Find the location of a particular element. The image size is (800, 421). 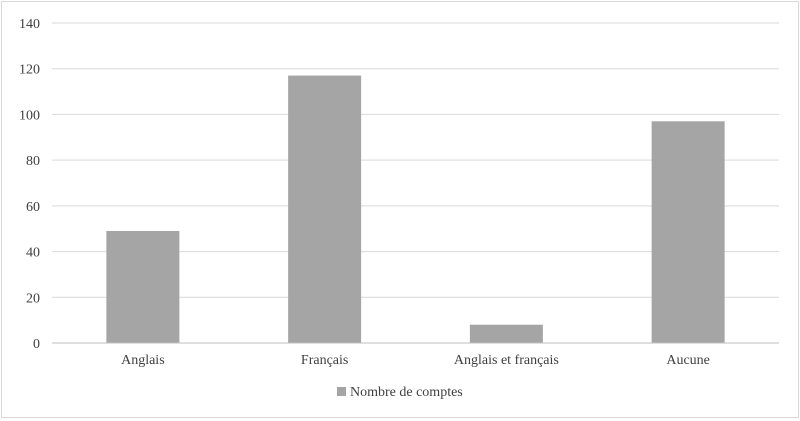

legend-label: Nombre de comptes is located at coordinates (406, 392).